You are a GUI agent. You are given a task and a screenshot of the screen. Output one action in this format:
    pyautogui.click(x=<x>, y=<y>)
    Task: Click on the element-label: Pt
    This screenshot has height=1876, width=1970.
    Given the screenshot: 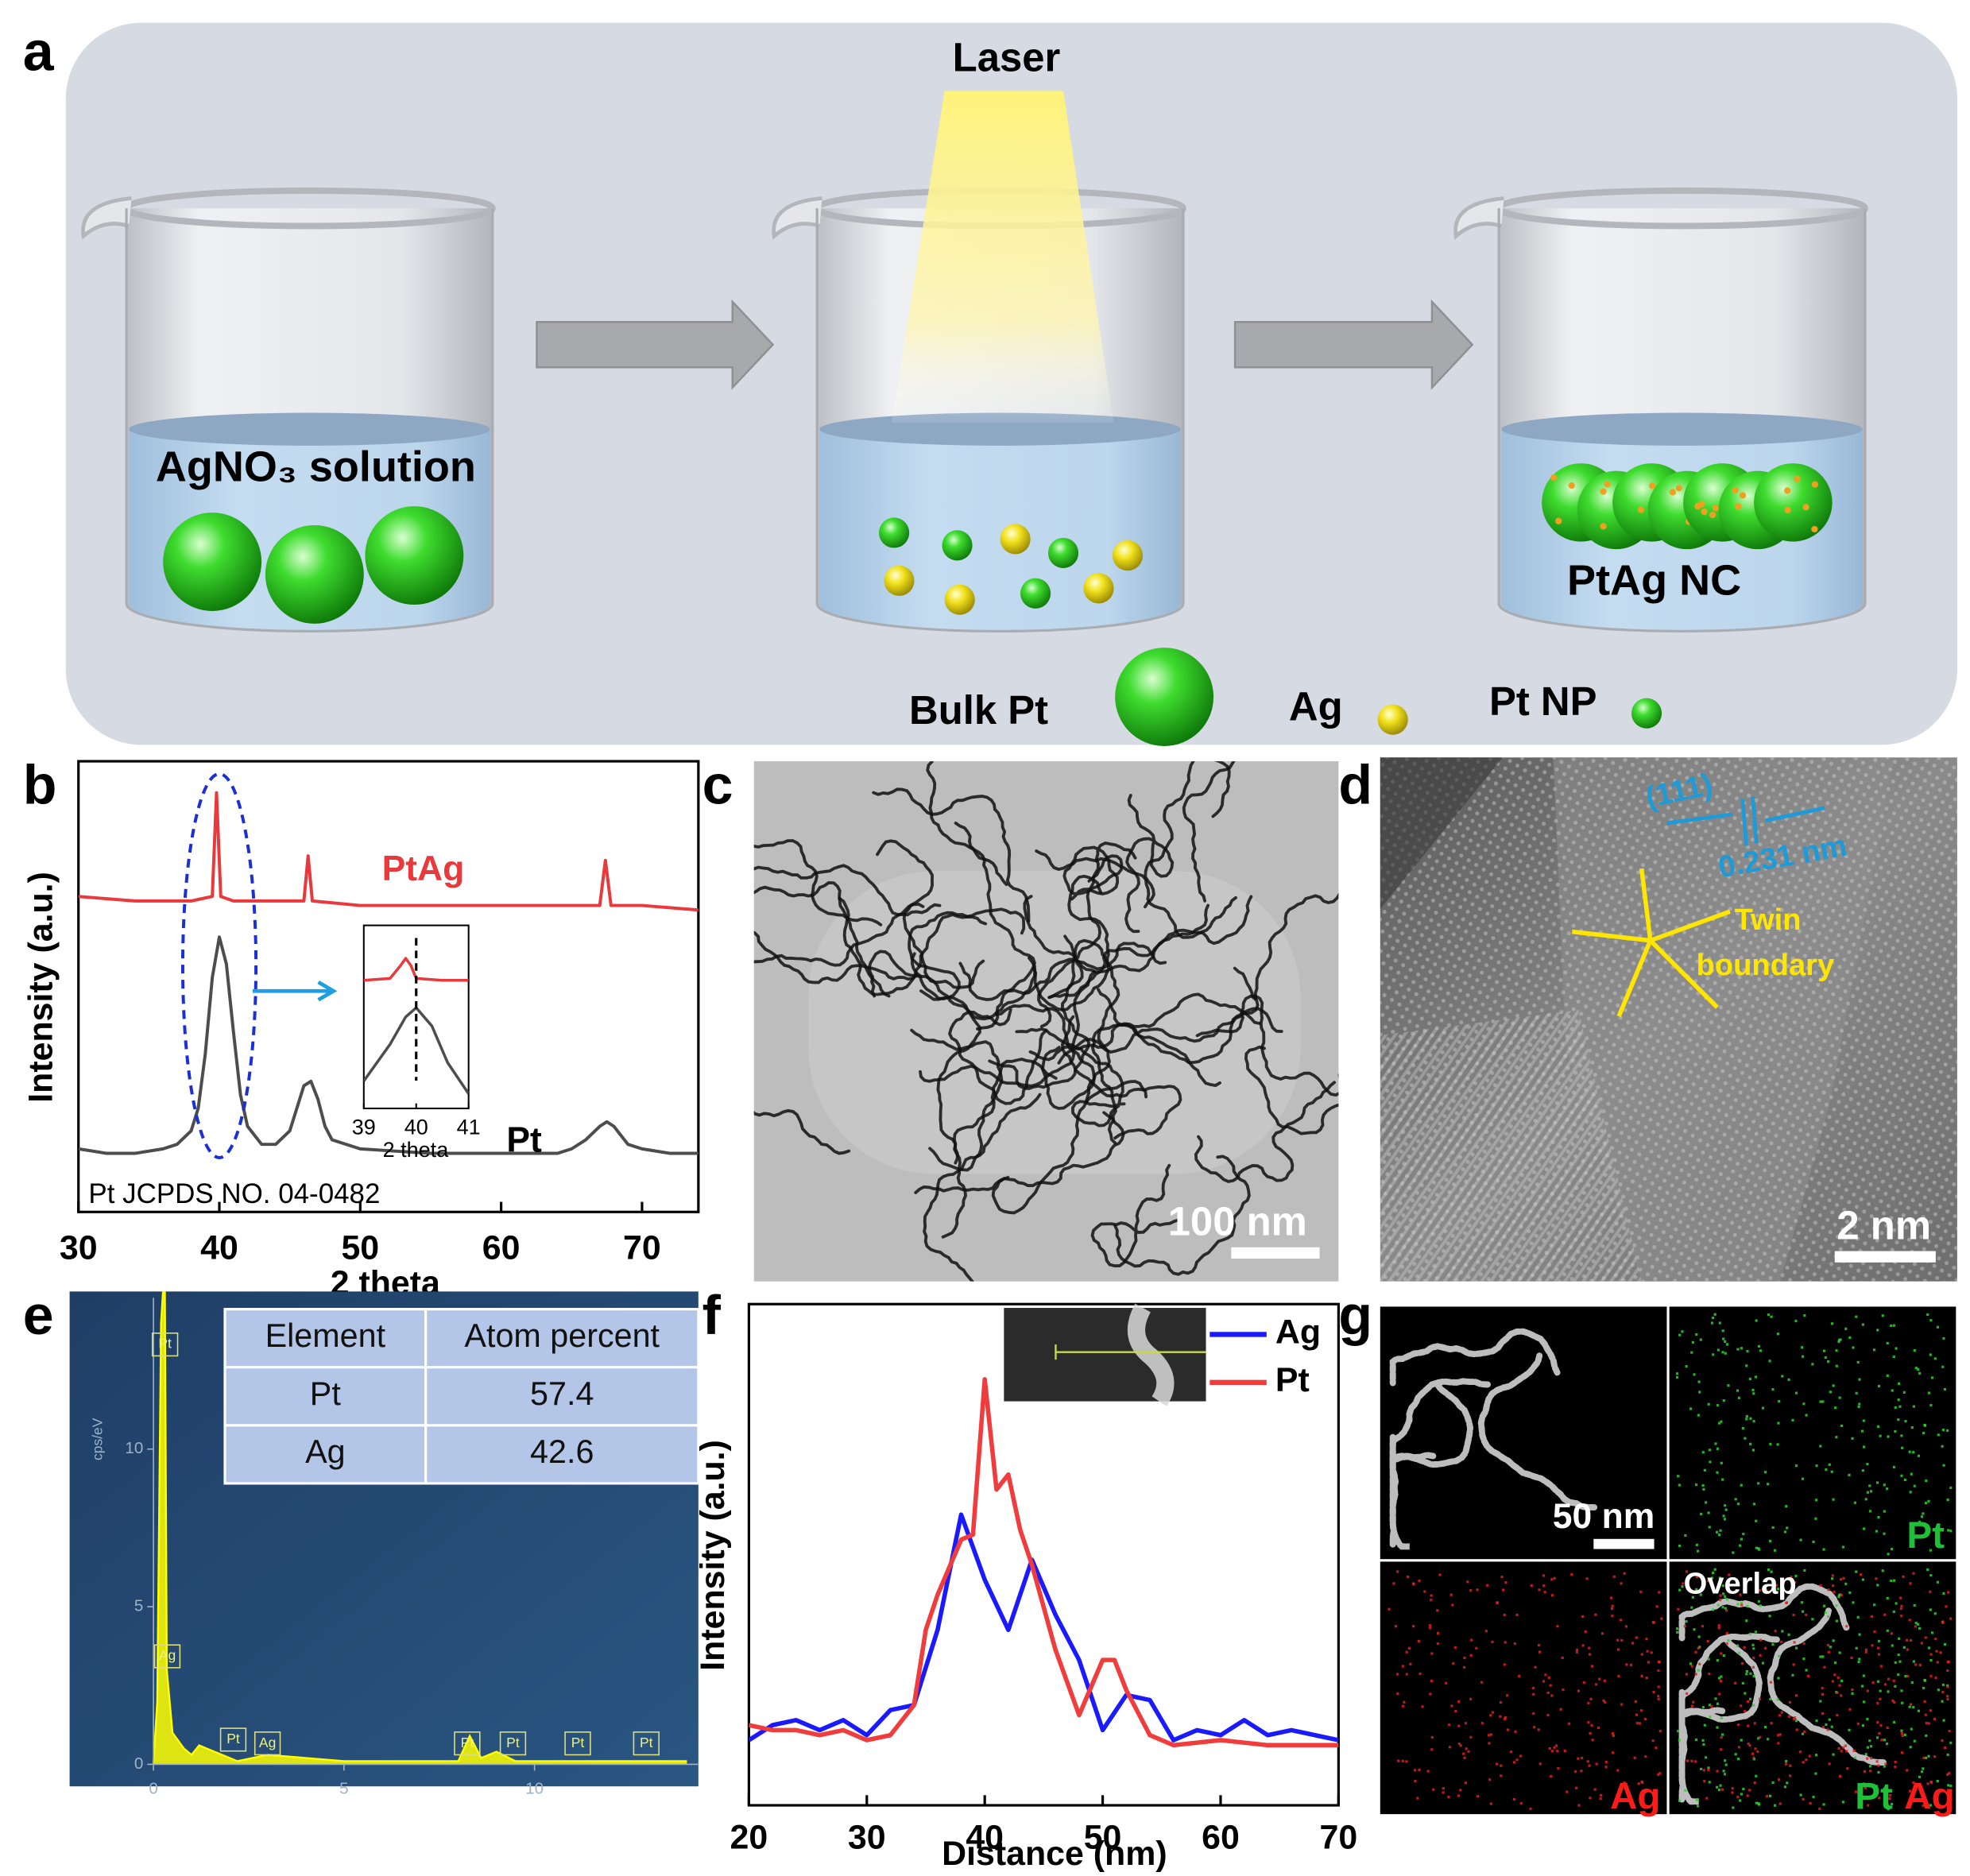 What is the action you would take?
    pyautogui.click(x=1926, y=1535)
    